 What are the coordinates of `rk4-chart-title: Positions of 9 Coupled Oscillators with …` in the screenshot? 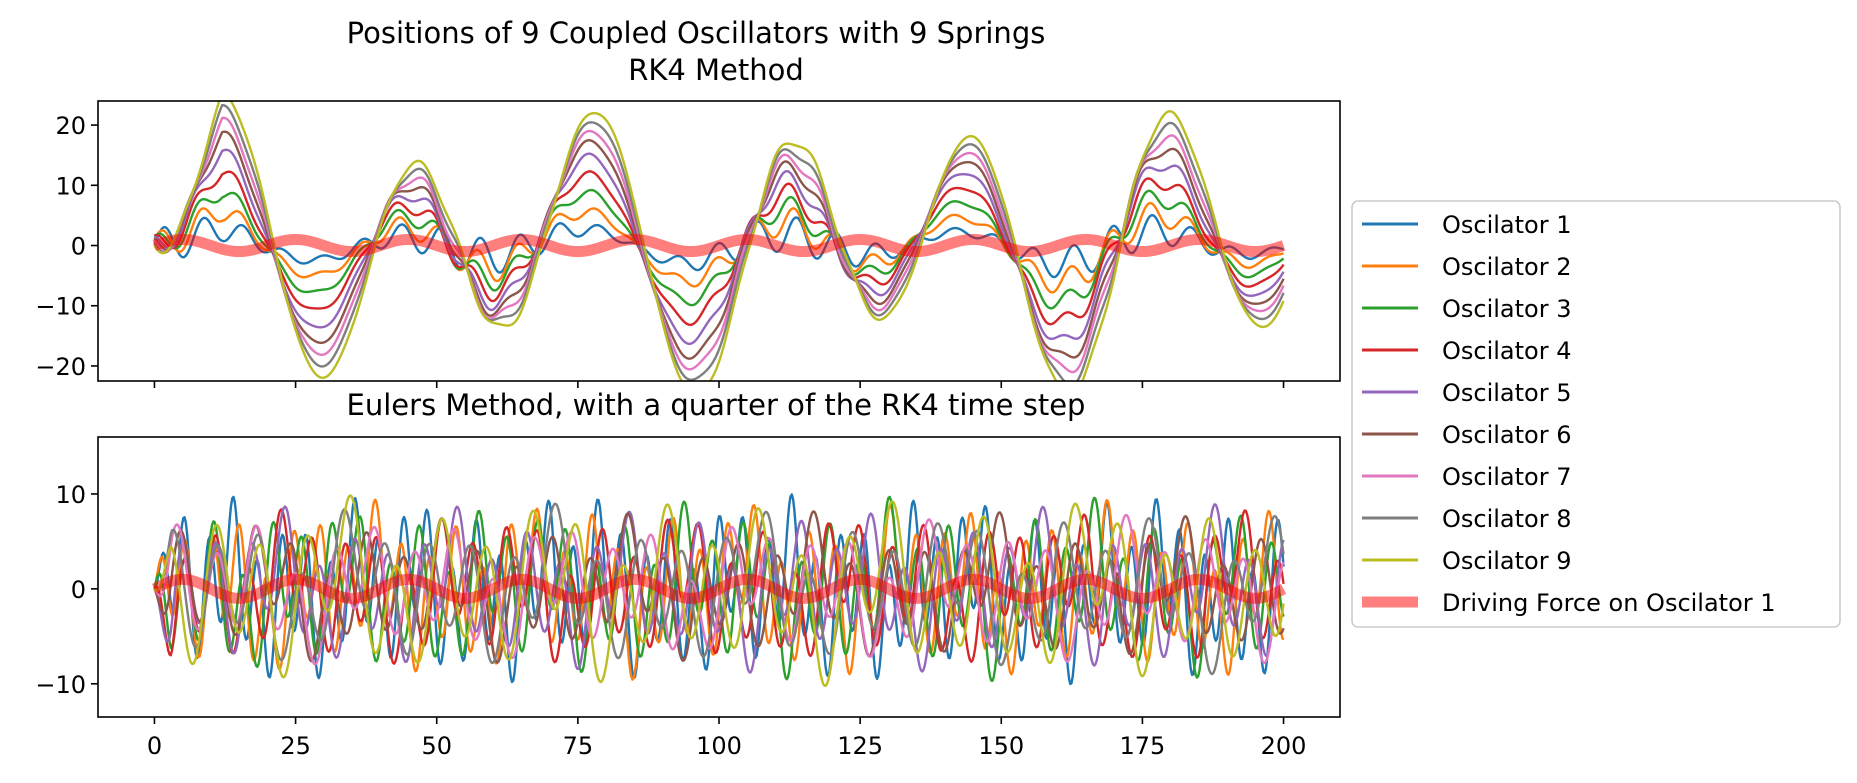 It's located at (696, 33).